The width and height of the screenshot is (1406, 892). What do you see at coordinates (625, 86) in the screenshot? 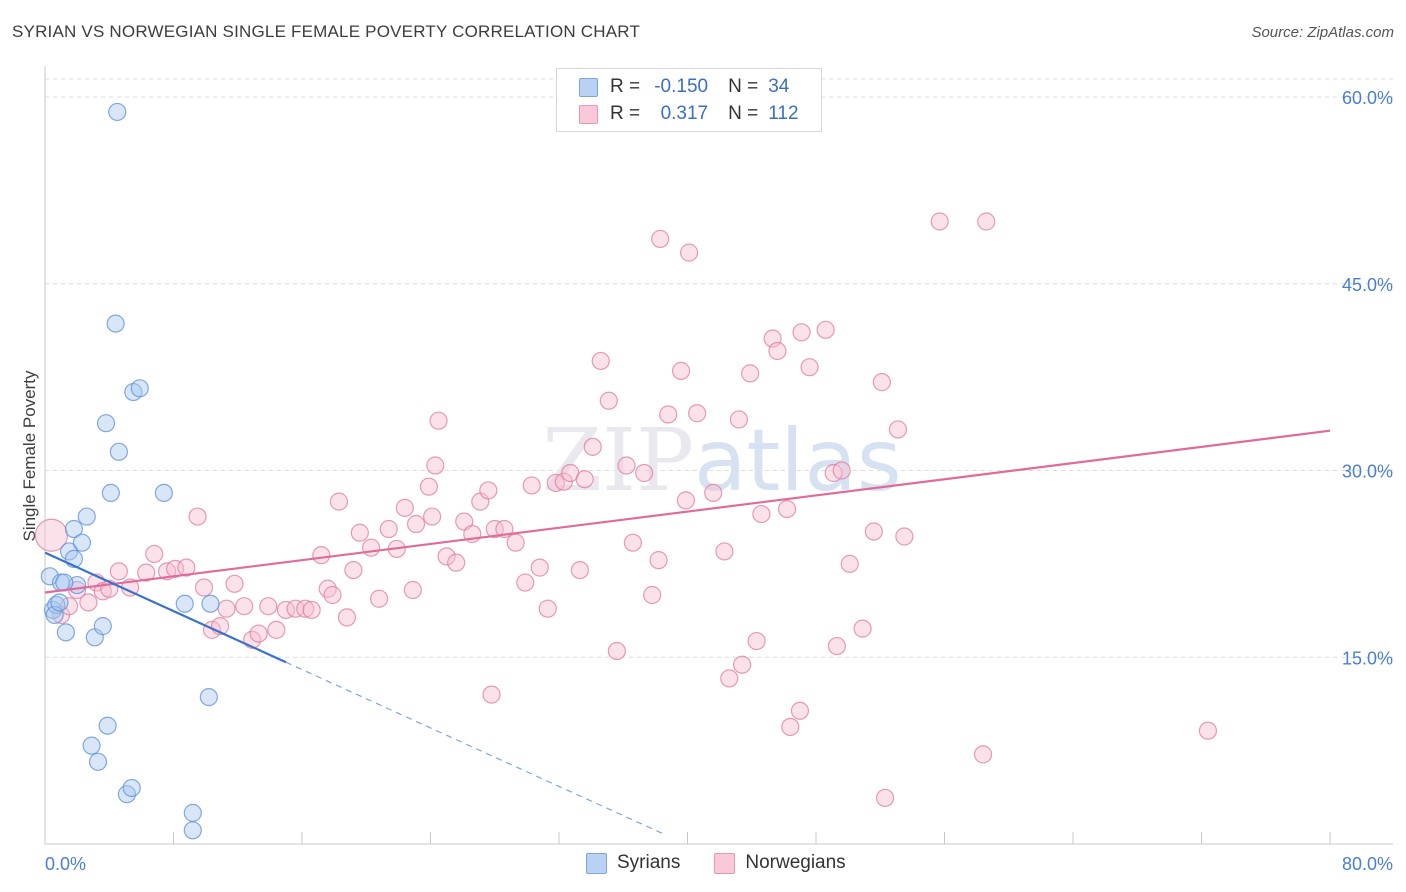
I see `r-label: R =` at bounding box center [625, 86].